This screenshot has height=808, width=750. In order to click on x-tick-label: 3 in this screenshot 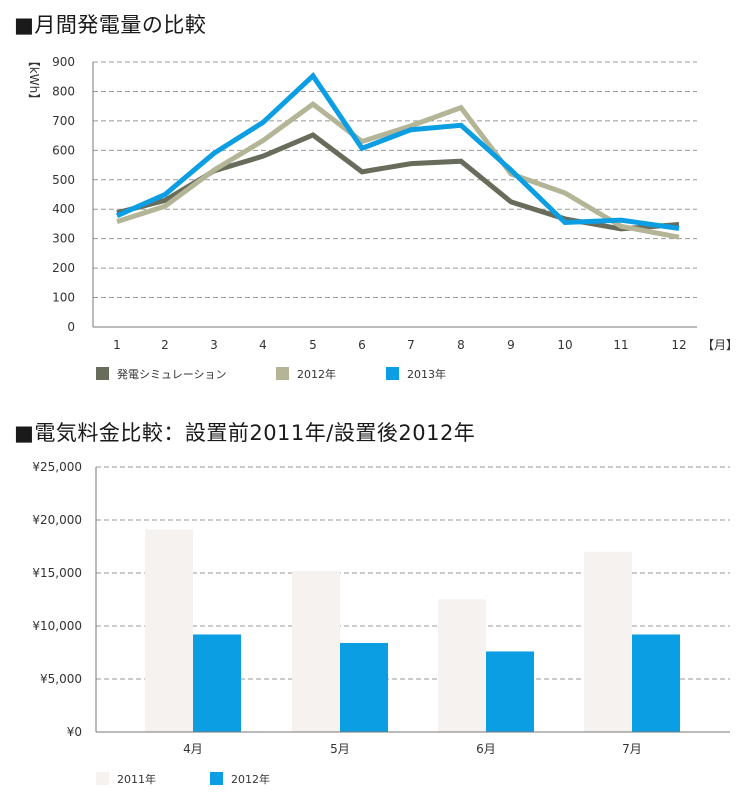, I will do `click(214, 345)`.